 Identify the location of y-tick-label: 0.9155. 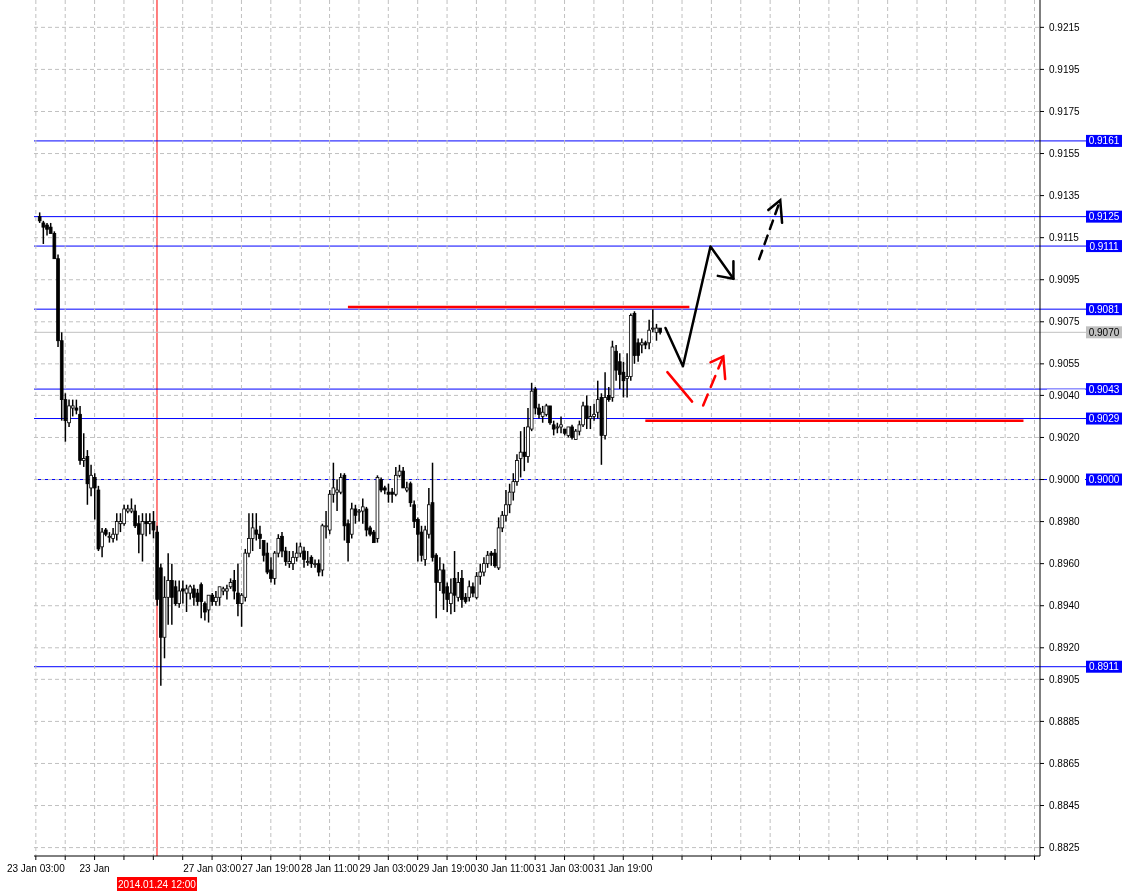
(1065, 154).